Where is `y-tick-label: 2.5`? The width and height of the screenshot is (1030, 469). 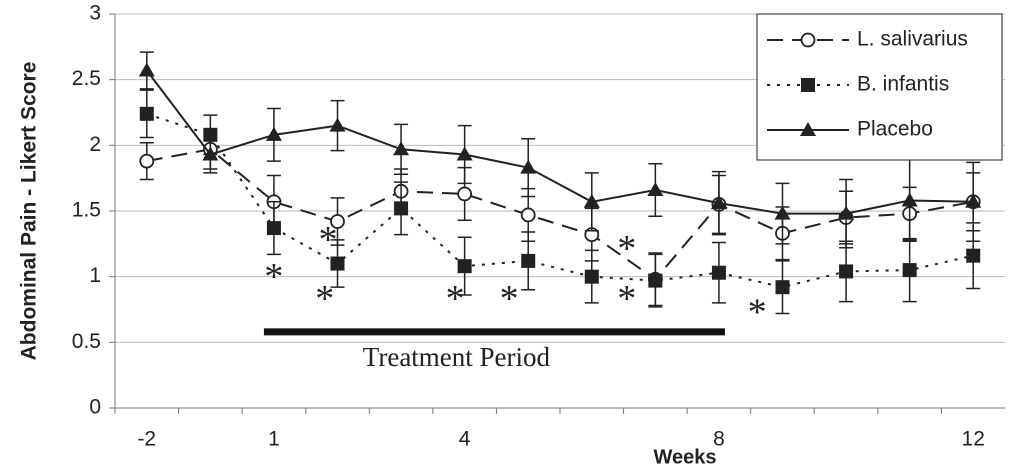 y-tick-label: 2.5 is located at coordinates (86, 78).